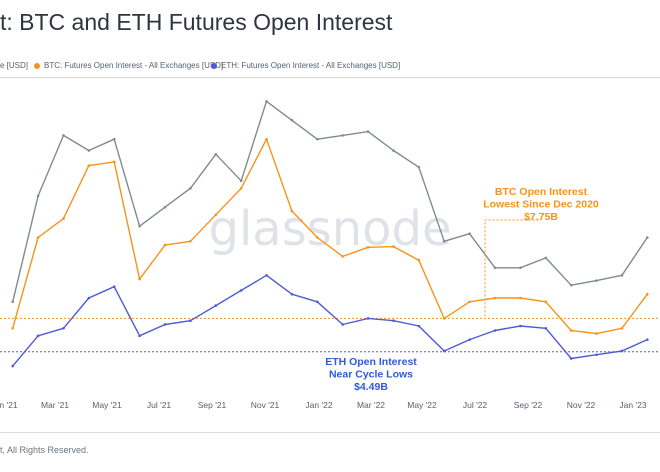 Image resolution: width=660 pixels, height=472 pixels. I want to click on annotation-eth-line: ETH Open Interest, so click(371, 362).